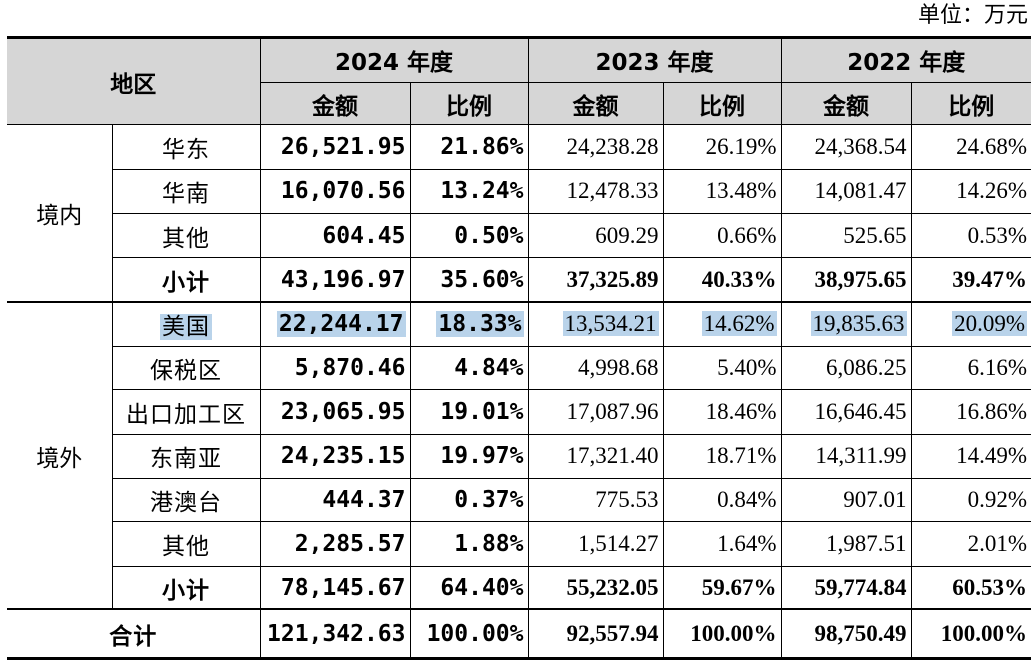 The image size is (1034, 661). Describe the element at coordinates (595, 412) in the screenshot. I see `amount-2023: 17,087.96` at that location.